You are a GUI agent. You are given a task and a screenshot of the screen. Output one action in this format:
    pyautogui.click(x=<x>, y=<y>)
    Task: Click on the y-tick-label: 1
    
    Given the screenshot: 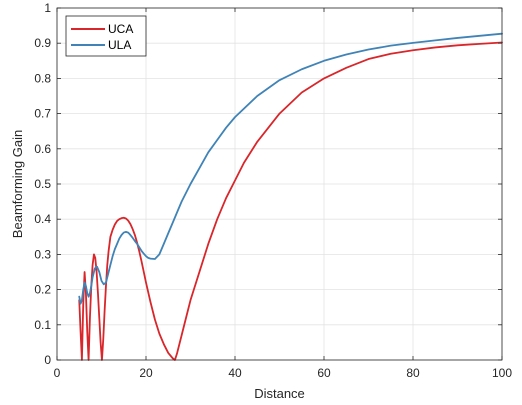 What is the action you would take?
    pyautogui.click(x=47, y=8)
    